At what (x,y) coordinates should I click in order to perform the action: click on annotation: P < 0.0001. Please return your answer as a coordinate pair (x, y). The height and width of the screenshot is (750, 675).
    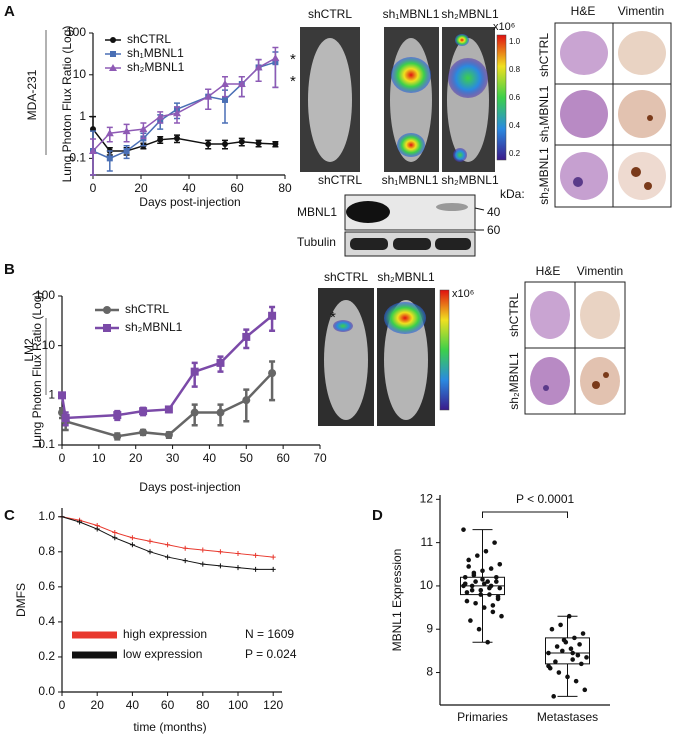
    Looking at the image, I should click on (545, 499).